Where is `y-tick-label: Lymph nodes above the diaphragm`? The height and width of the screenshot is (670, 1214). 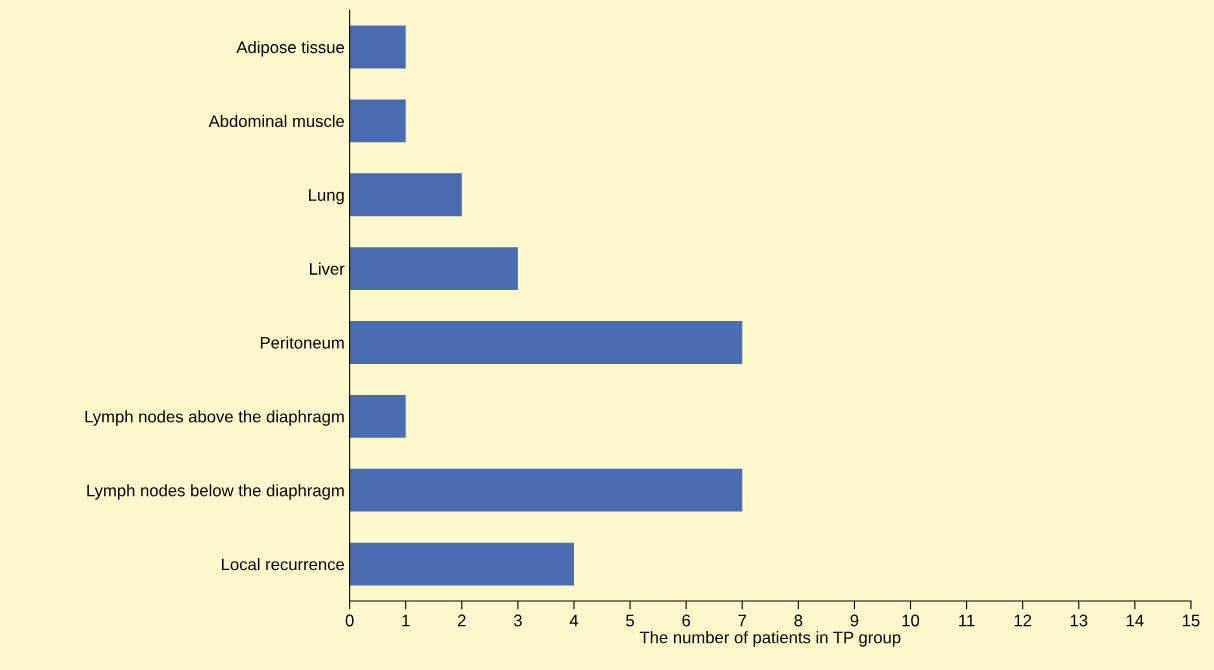
y-tick-label: Lymph nodes above the diaphragm is located at coordinates (214, 418).